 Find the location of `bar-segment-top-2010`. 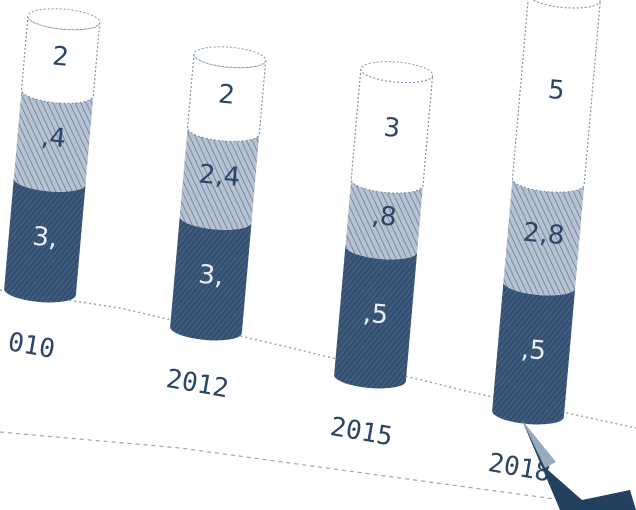

bar-segment-top-2010 is located at coordinates (60, 60).